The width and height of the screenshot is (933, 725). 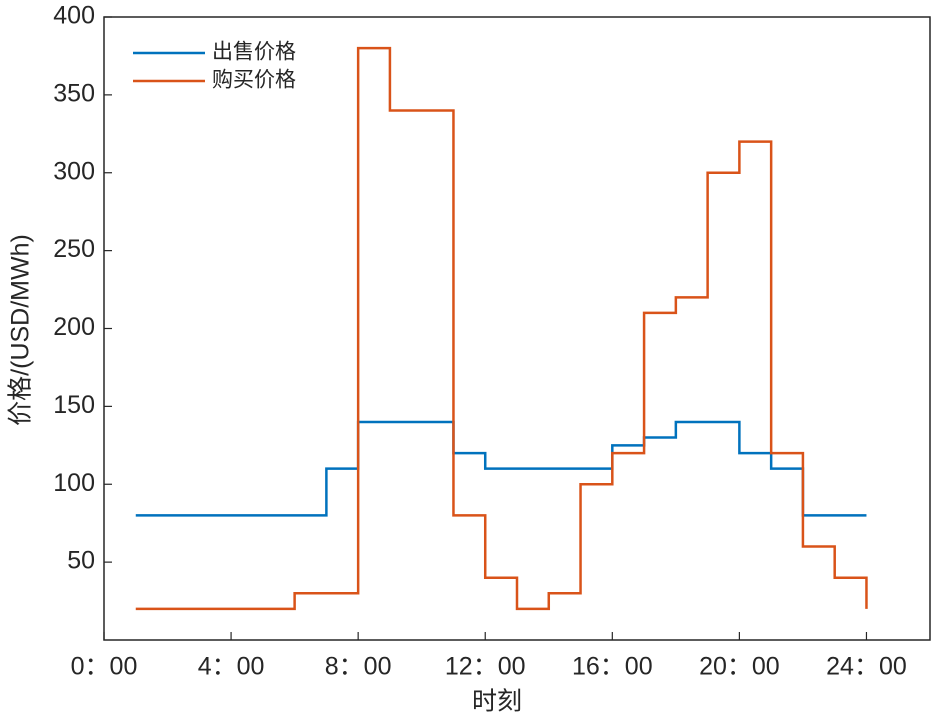 I want to click on y-tick-label: 400, so click(x=74, y=16).